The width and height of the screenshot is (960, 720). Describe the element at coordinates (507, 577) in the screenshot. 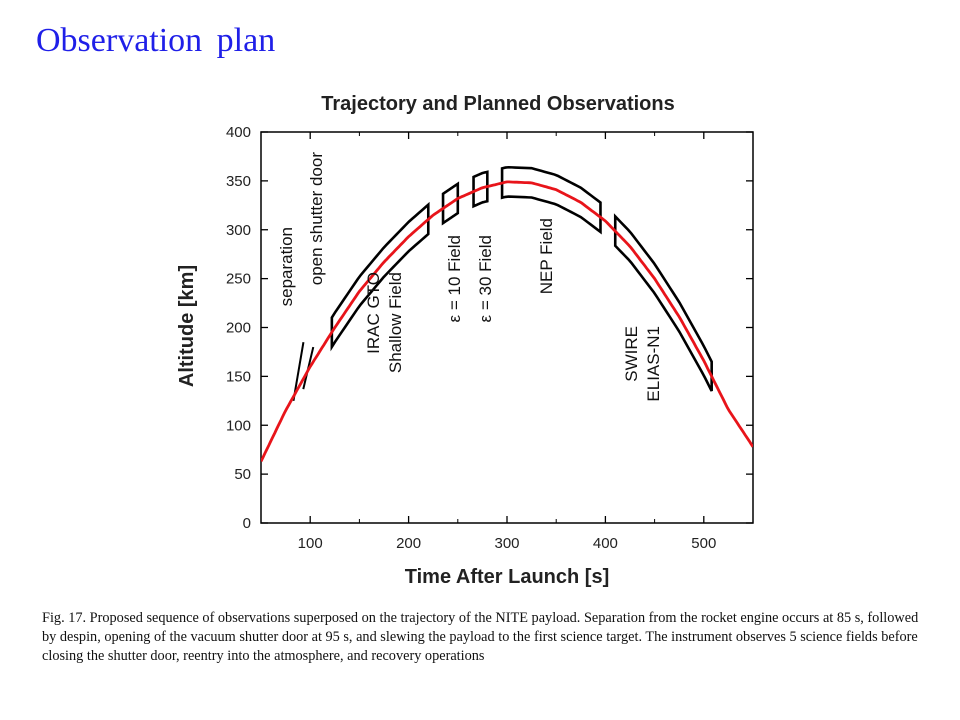

I see `x-axis-label: Time After Launch [s]` at that location.